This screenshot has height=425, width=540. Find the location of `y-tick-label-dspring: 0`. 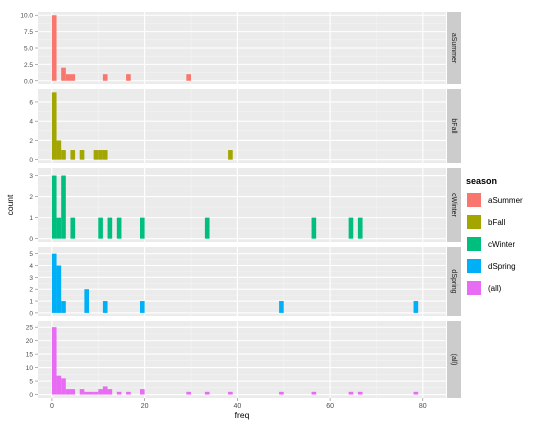

y-tick-label-dspring: 0 is located at coordinates (31, 313).